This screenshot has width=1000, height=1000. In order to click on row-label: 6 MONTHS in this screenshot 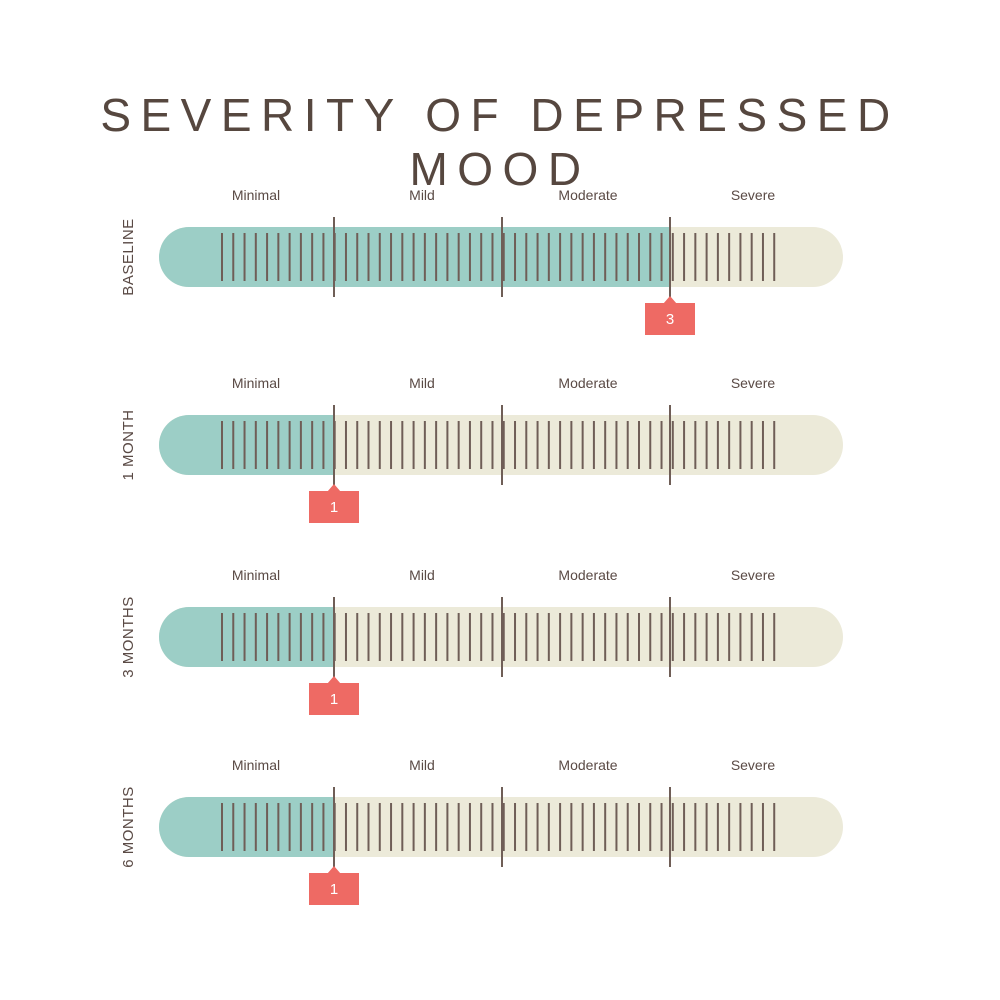, I will do `click(128, 827)`.